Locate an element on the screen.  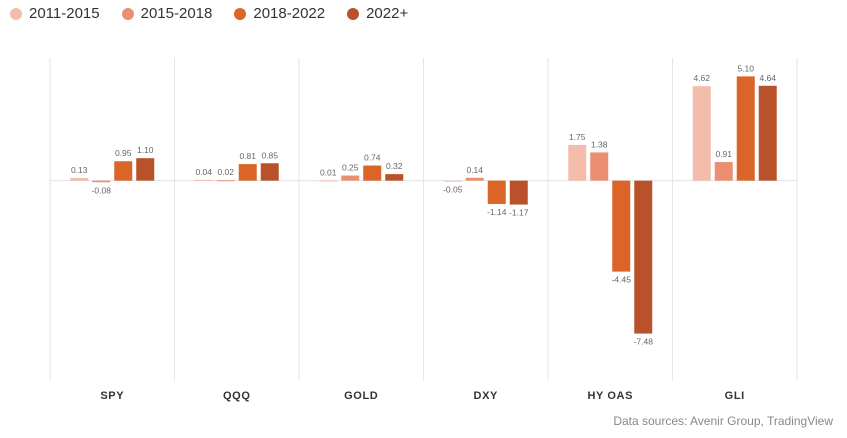
category-label: DXY is located at coordinates (486, 396).